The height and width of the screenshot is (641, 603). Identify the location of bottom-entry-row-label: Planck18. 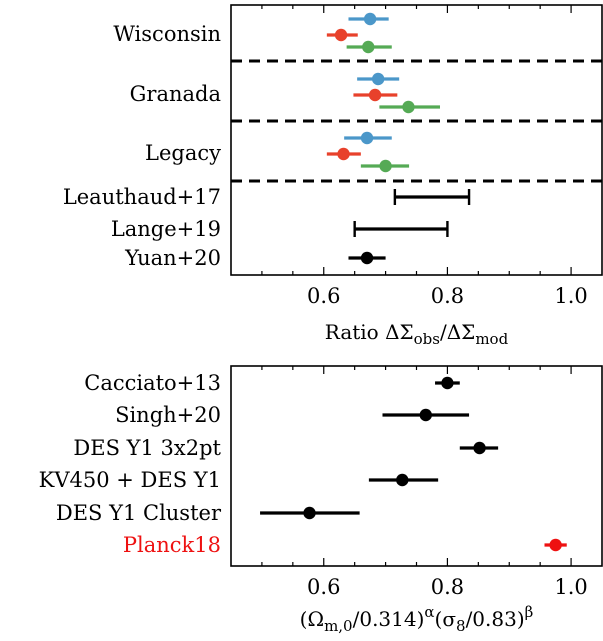
(172, 545).